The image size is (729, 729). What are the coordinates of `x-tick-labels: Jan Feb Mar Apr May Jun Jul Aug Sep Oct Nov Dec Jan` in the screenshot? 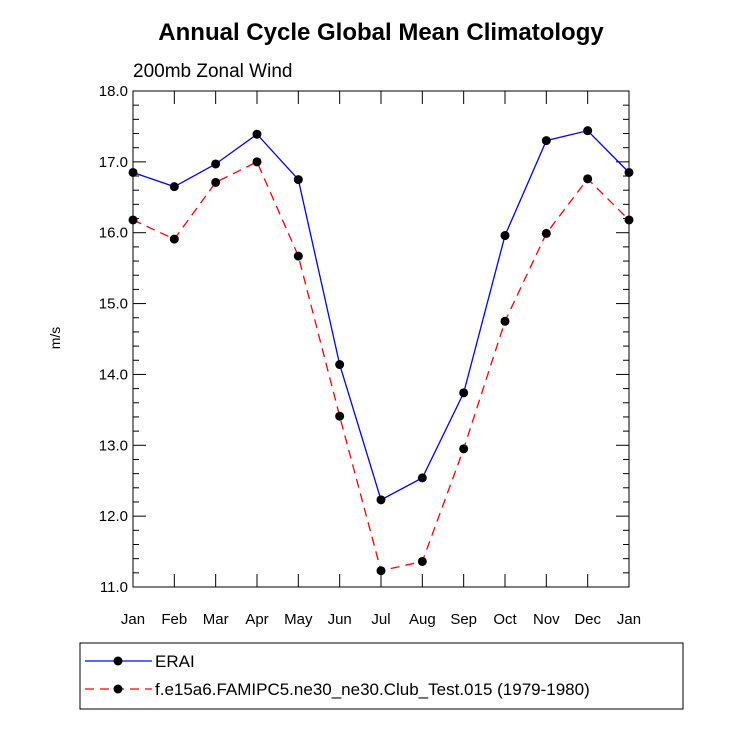 It's located at (381, 619).